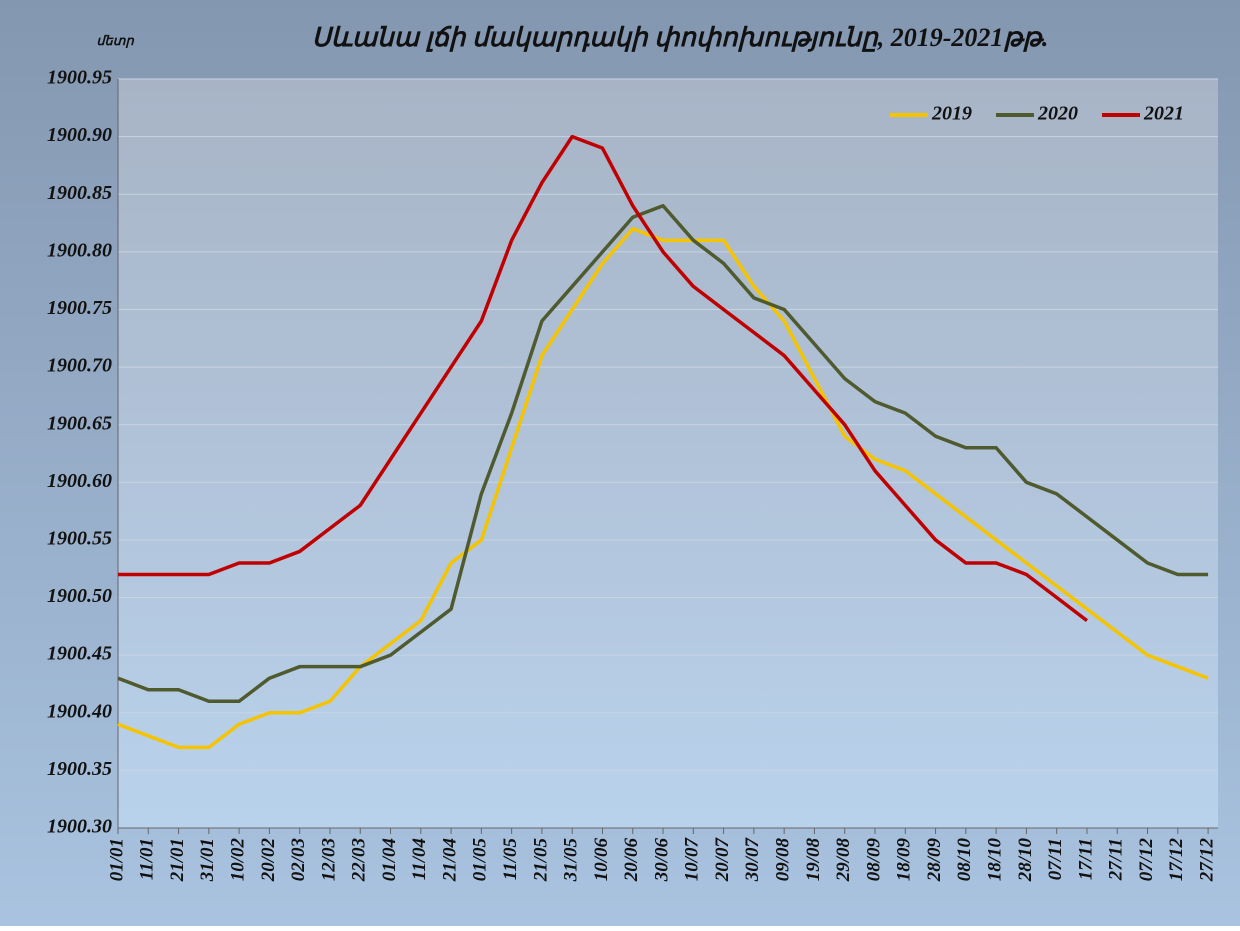 The height and width of the screenshot is (931, 1240). What do you see at coordinates (631, 860) in the screenshot?
I see `x-tick-label: 20/06` at bounding box center [631, 860].